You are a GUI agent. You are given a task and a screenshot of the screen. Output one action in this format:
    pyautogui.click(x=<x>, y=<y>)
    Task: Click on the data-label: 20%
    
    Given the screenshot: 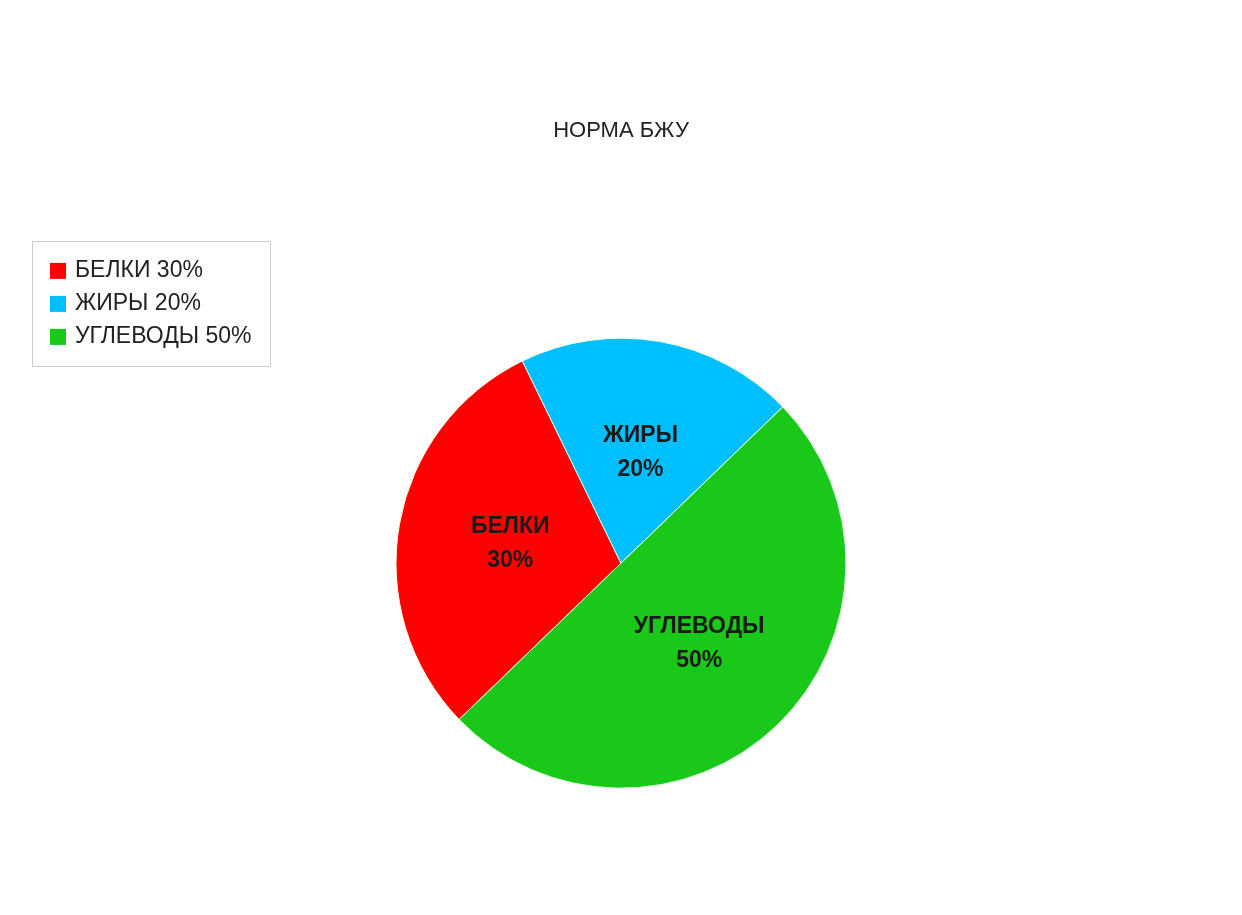 What is the action you would take?
    pyautogui.click(x=640, y=467)
    